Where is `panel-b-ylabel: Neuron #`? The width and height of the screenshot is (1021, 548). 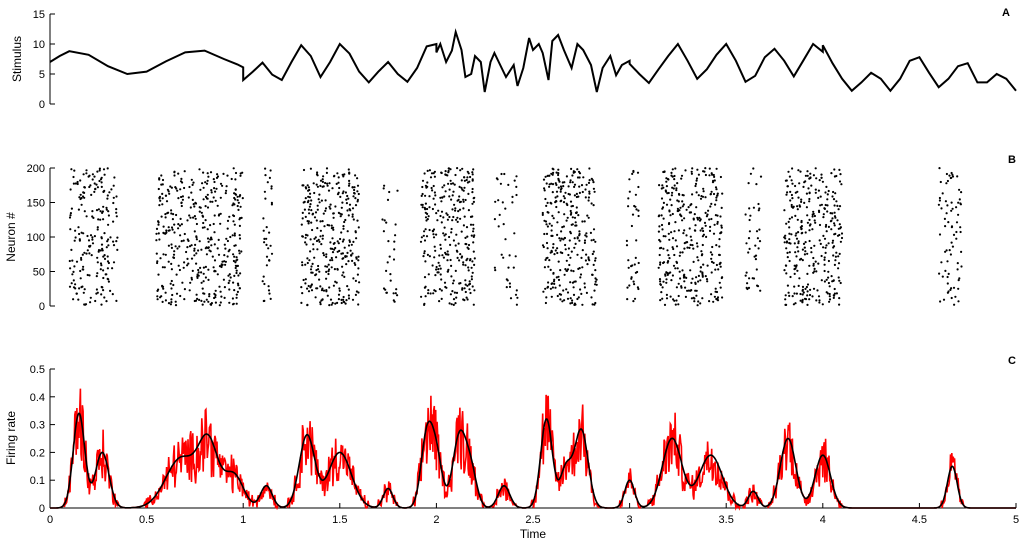 panel-b-ylabel: Neuron # is located at coordinates (11, 237).